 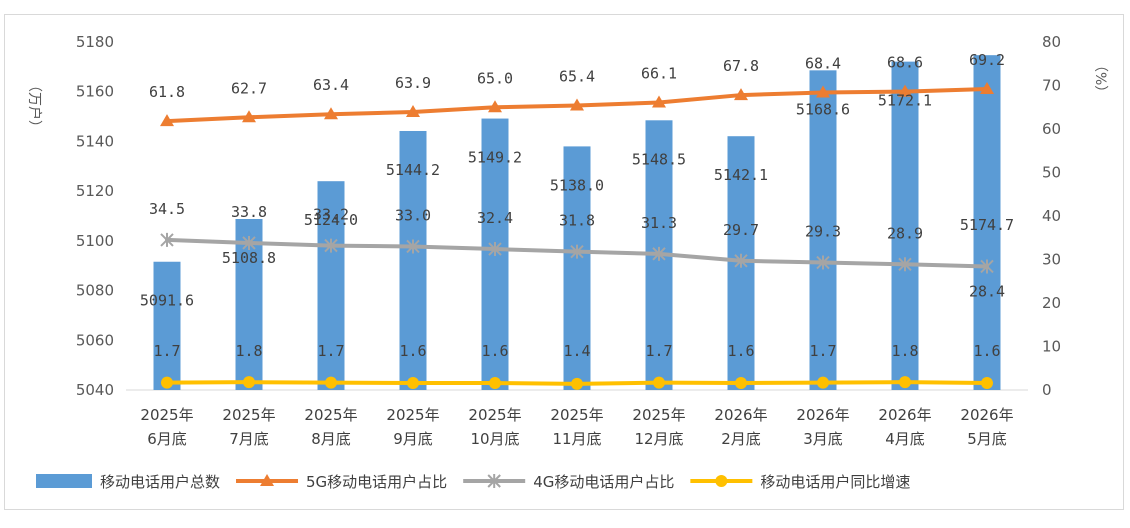 I want to click on x-tick-label-month: 3月底, so click(x=823, y=439).